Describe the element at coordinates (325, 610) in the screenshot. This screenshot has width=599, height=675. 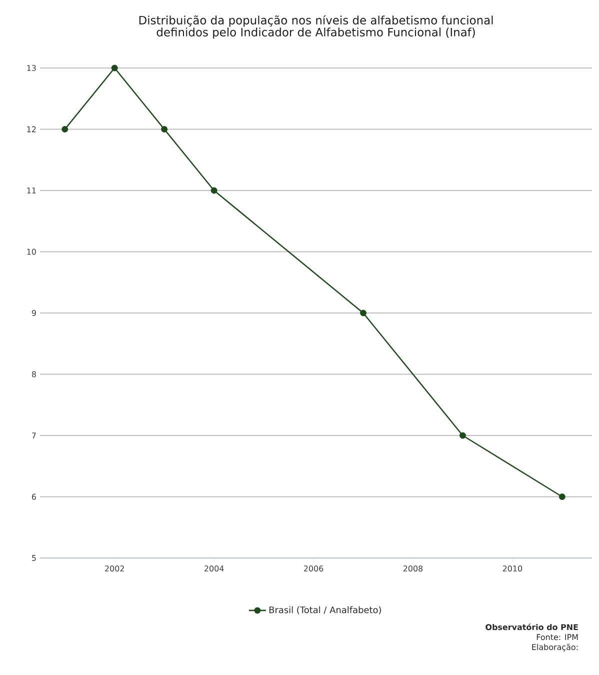
I see `legend-label: Brasil (Total / Analfabeto)` at that location.